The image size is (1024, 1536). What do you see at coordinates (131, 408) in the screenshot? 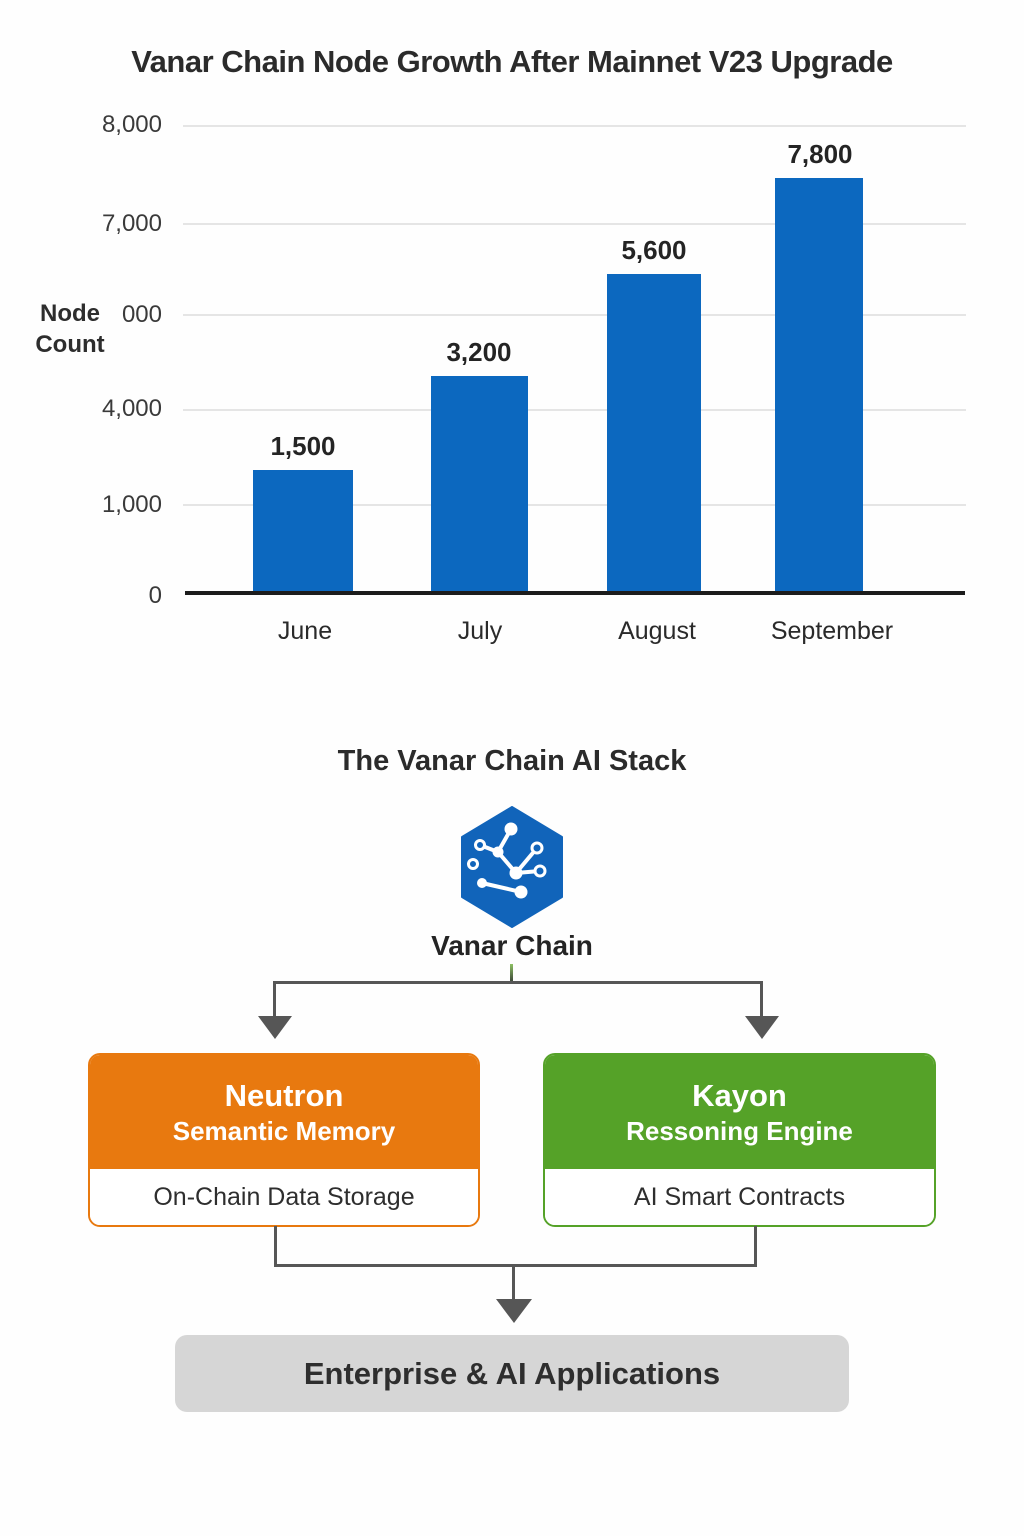
I see `y-tick-label: 4,000` at bounding box center [131, 408].